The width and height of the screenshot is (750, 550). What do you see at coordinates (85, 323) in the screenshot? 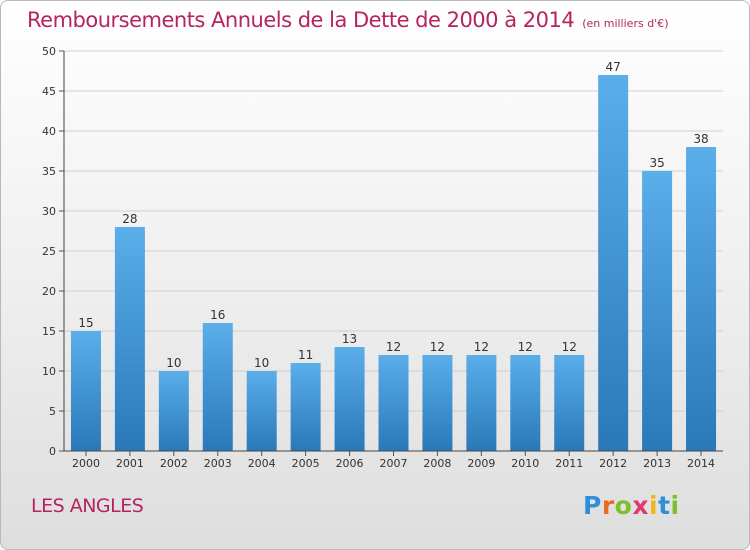
I see `bar-value-label: 15` at bounding box center [85, 323].